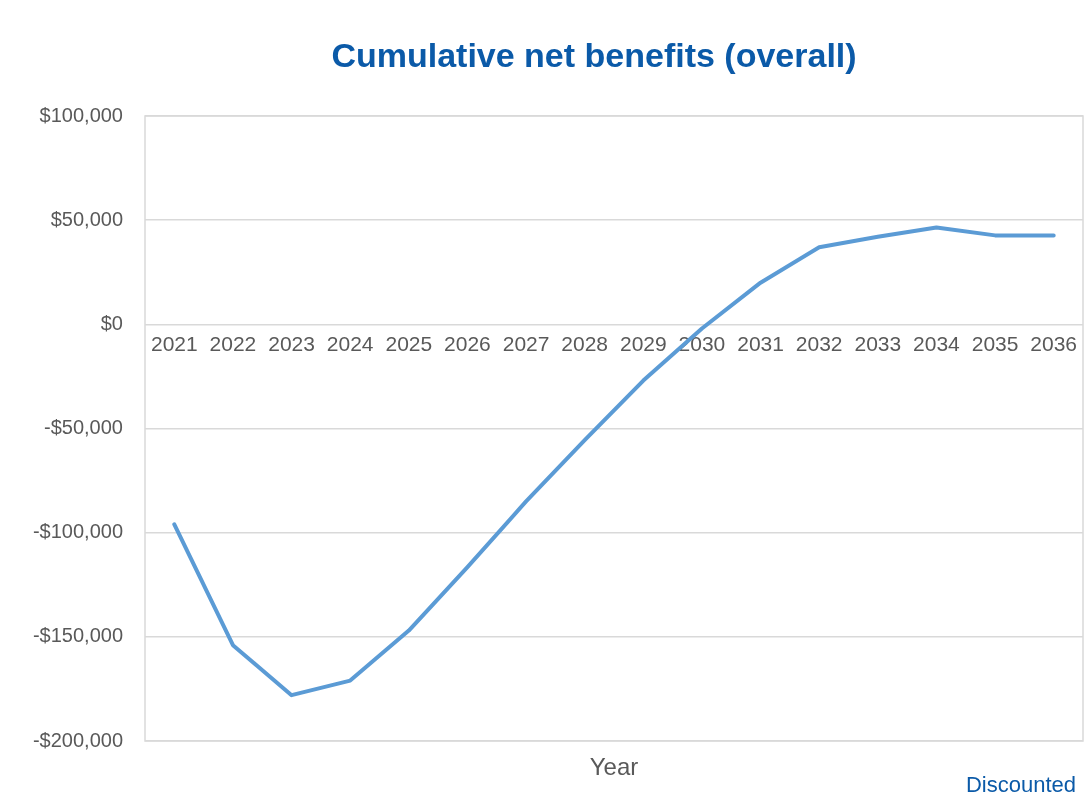 Image resolution: width=1088 pixels, height=810 pixels. I want to click on x-tick-label: 2023, so click(291, 343).